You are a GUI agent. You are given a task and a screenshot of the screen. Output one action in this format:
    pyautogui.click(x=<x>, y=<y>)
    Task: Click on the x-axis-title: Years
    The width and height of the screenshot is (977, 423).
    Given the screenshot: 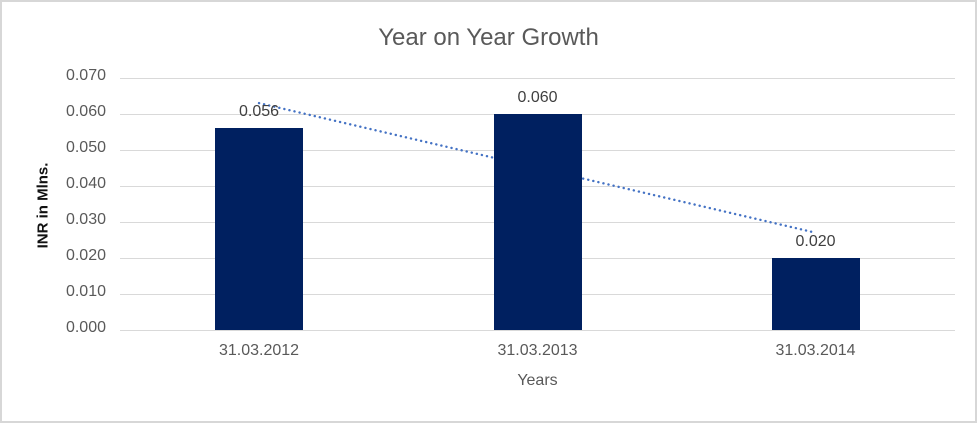 What is the action you would take?
    pyautogui.click(x=537, y=380)
    